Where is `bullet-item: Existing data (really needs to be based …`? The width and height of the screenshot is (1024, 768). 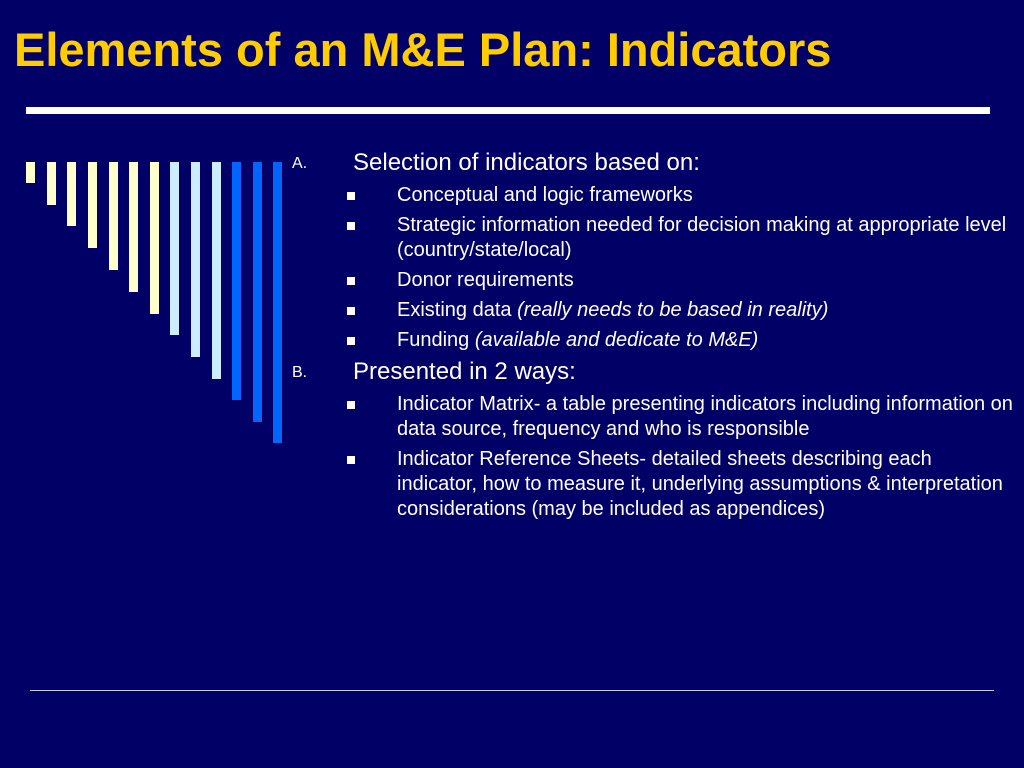 bullet-item: Existing data (really needs to be based … is located at coordinates (652, 310).